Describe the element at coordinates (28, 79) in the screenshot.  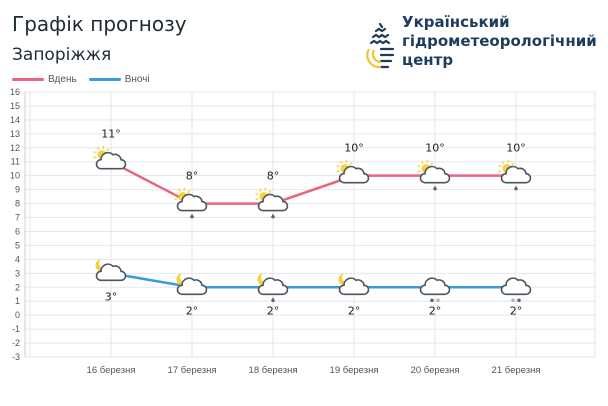
I see `legend-swatch-day` at that location.